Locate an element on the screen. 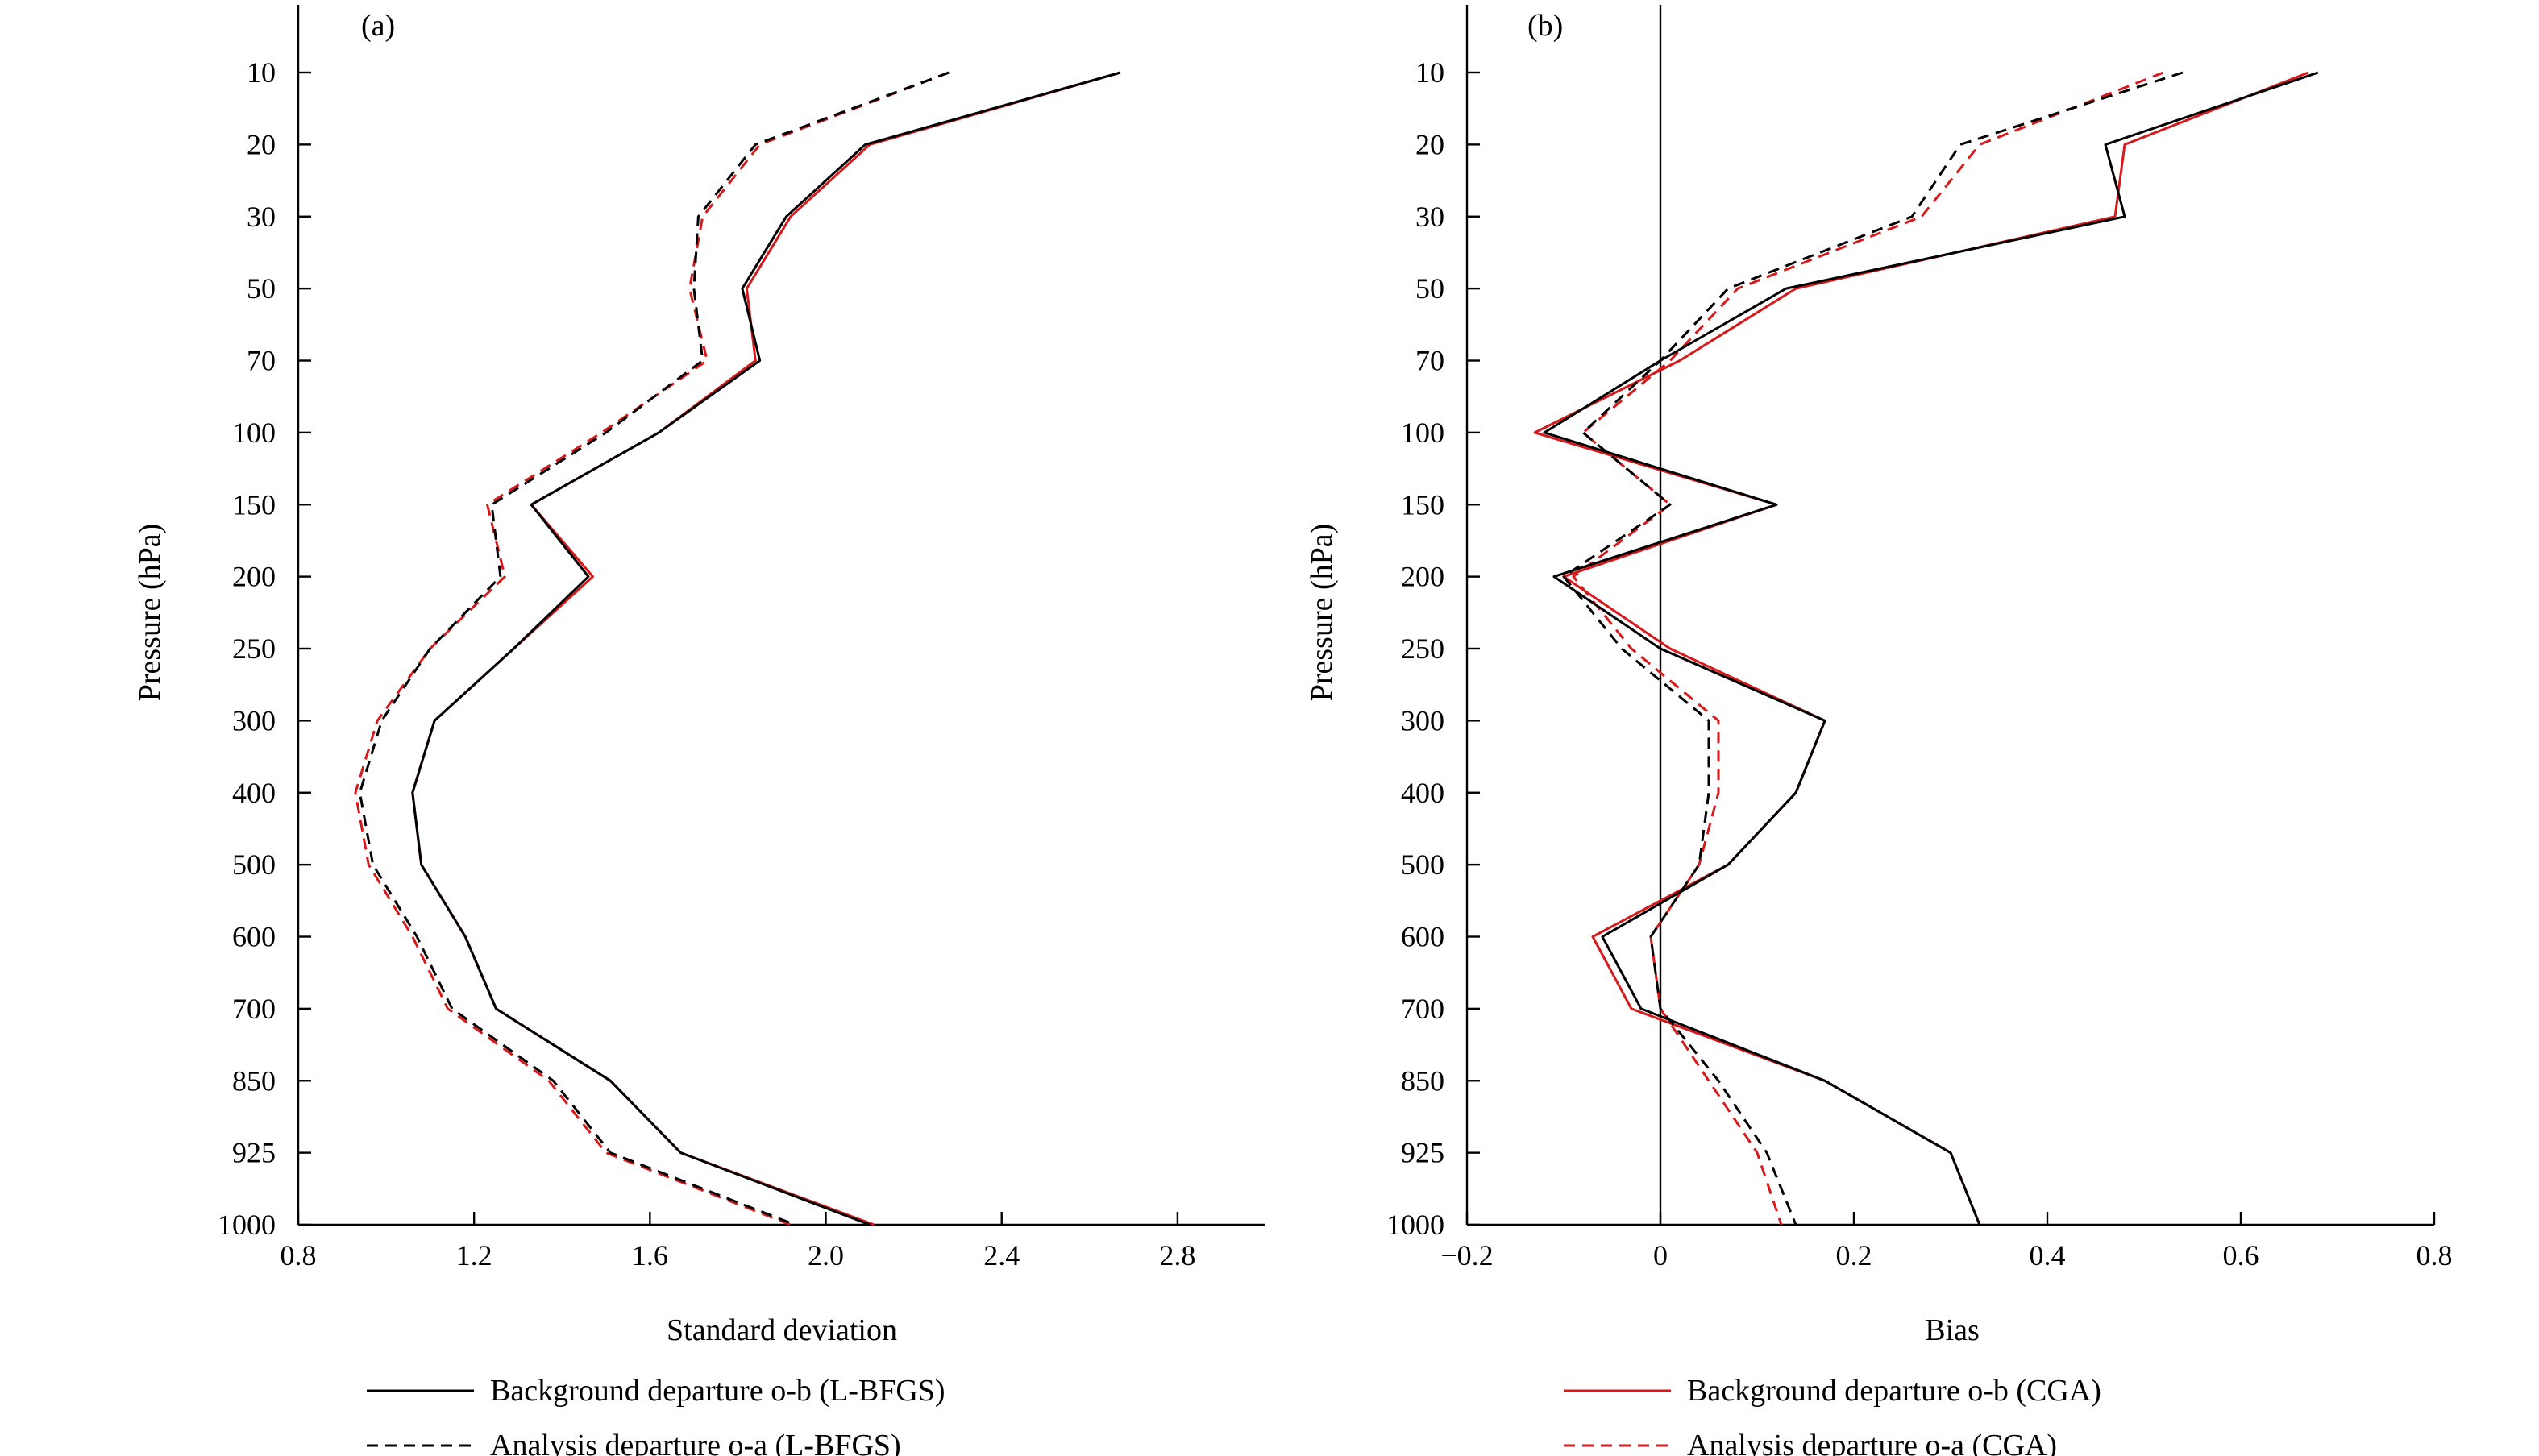 This screenshot has height=1456, width=2539. panel-b-xtick-label-3: 0.4 is located at coordinates (2048, 1255).